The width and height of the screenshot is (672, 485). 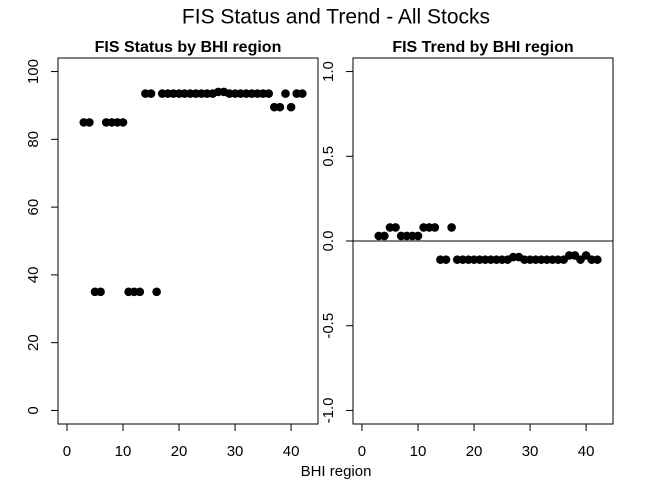 I want to click on y-tick-label: 0, so click(x=33, y=410).